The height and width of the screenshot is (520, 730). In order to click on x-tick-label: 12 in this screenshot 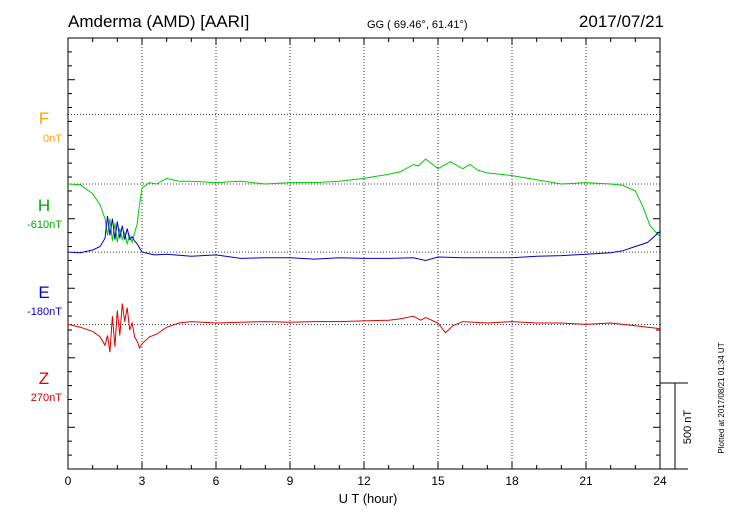, I will do `click(364, 481)`.